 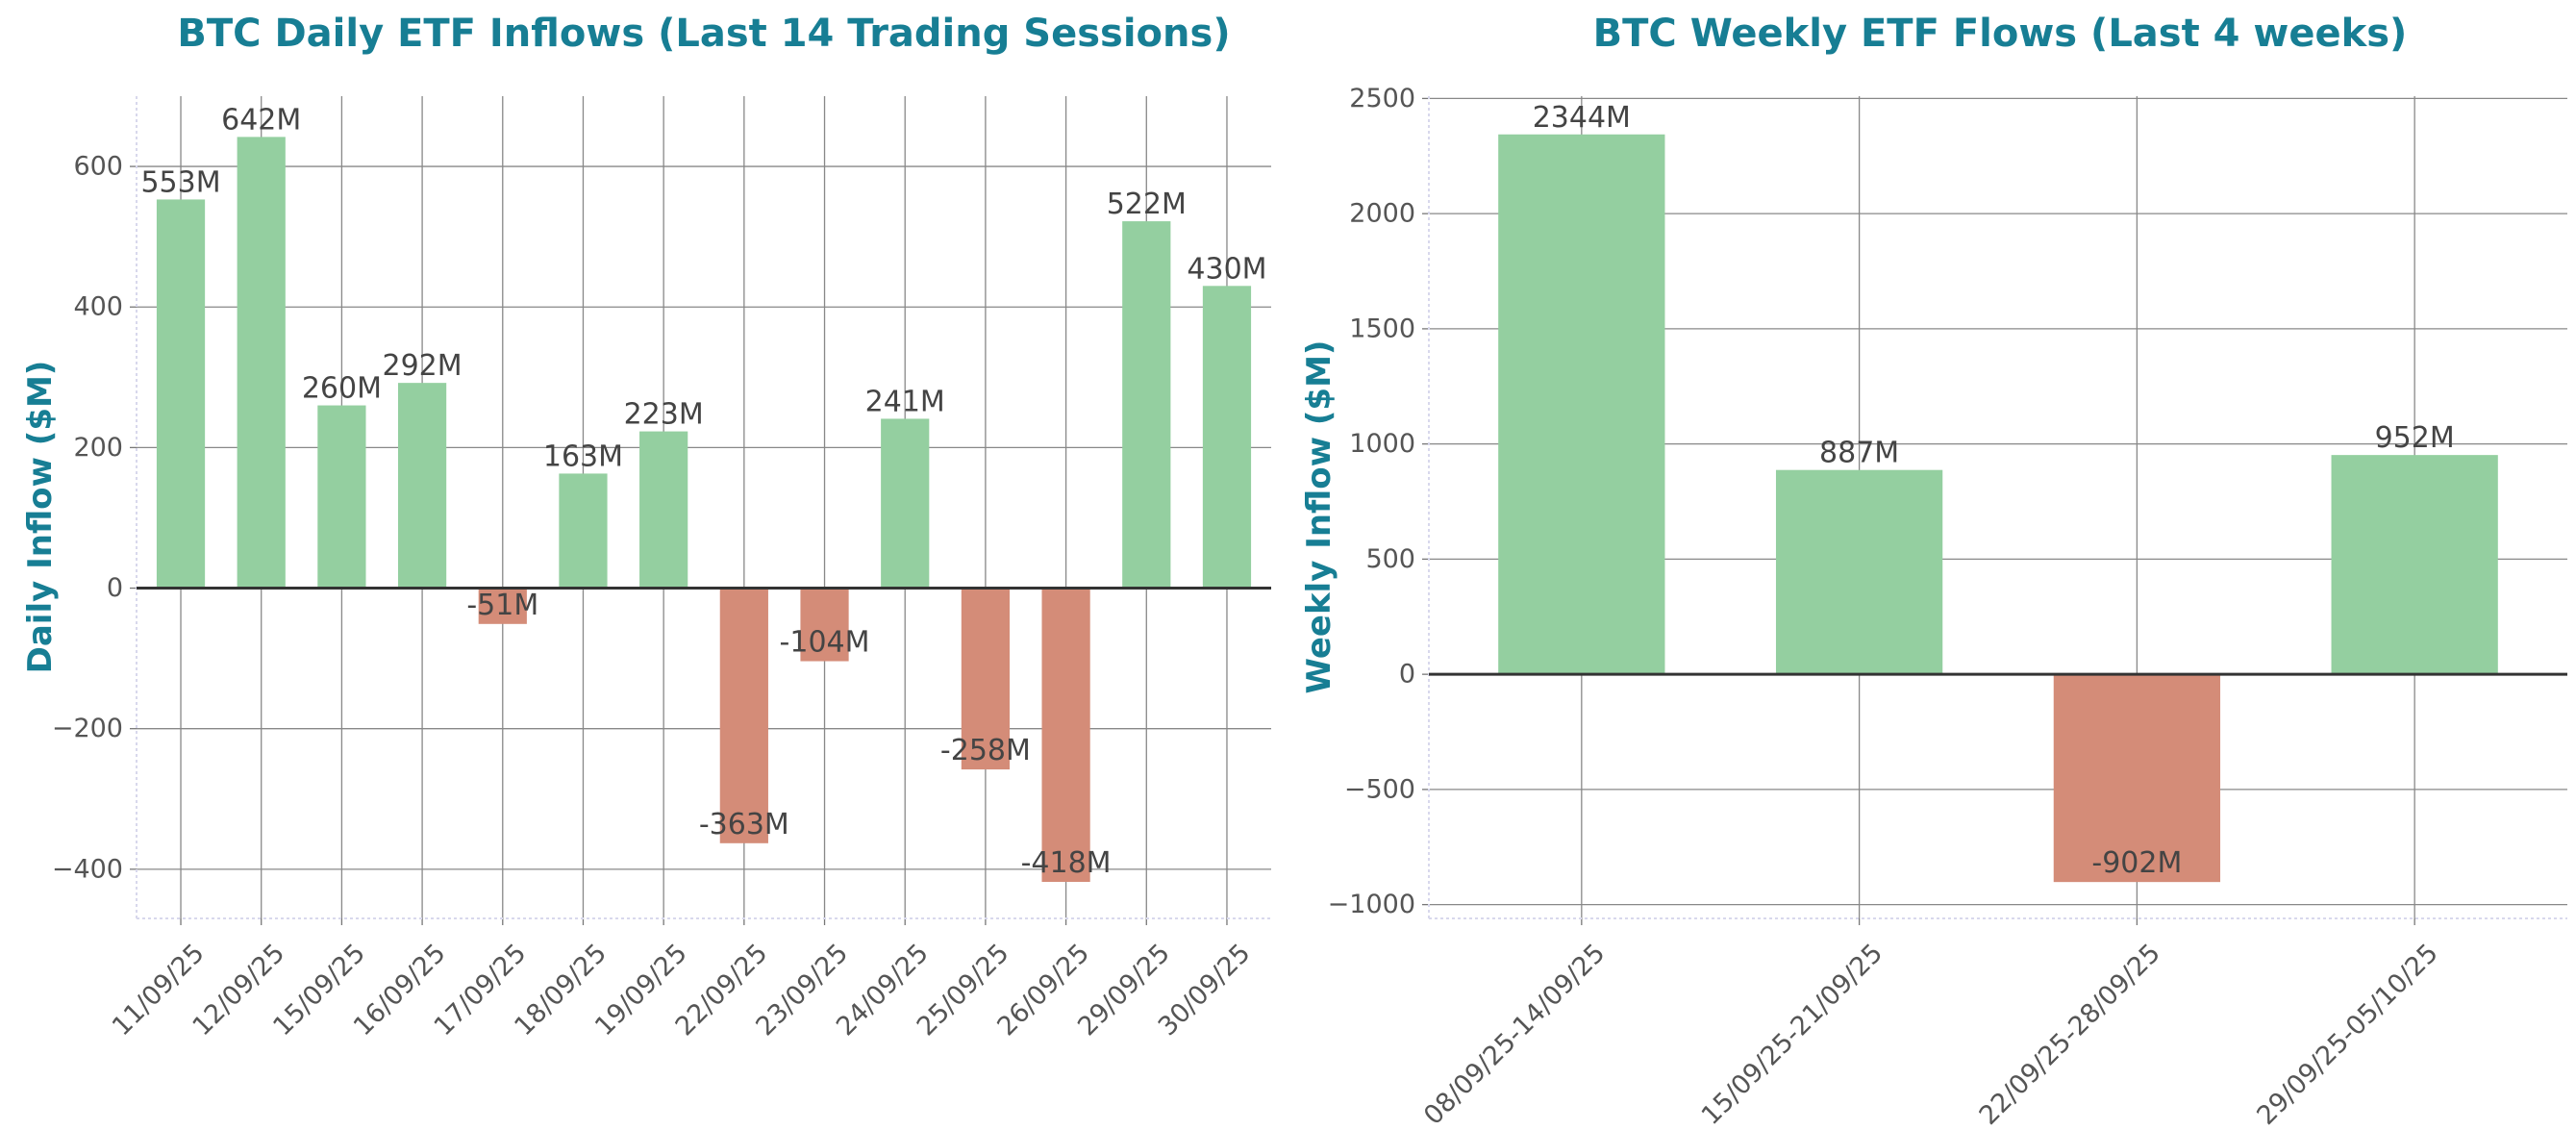 I want to click on y-tick-label: −400, so click(x=87, y=869).